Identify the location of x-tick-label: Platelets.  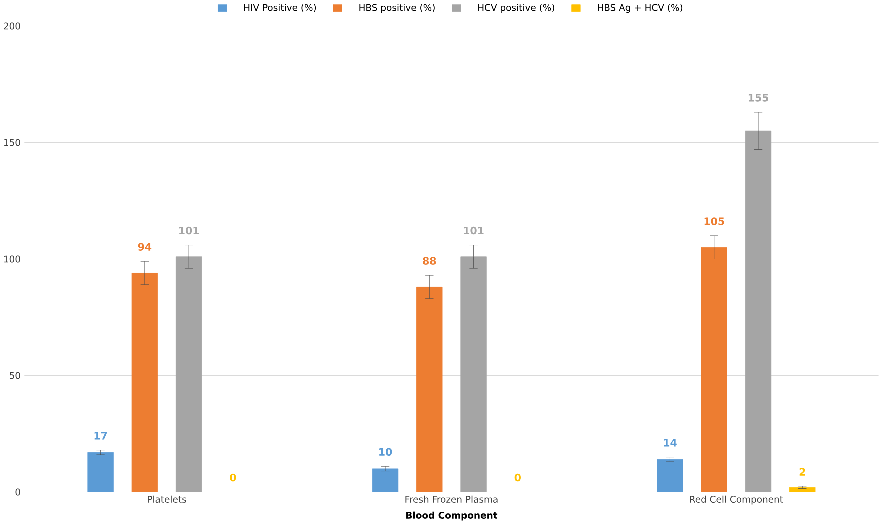
(167, 499).